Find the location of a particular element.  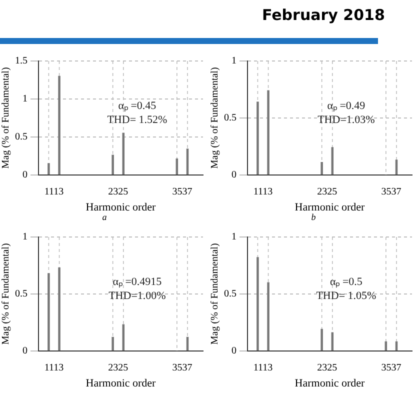

annotation: αₚ =0.49 is located at coordinates (346, 106).